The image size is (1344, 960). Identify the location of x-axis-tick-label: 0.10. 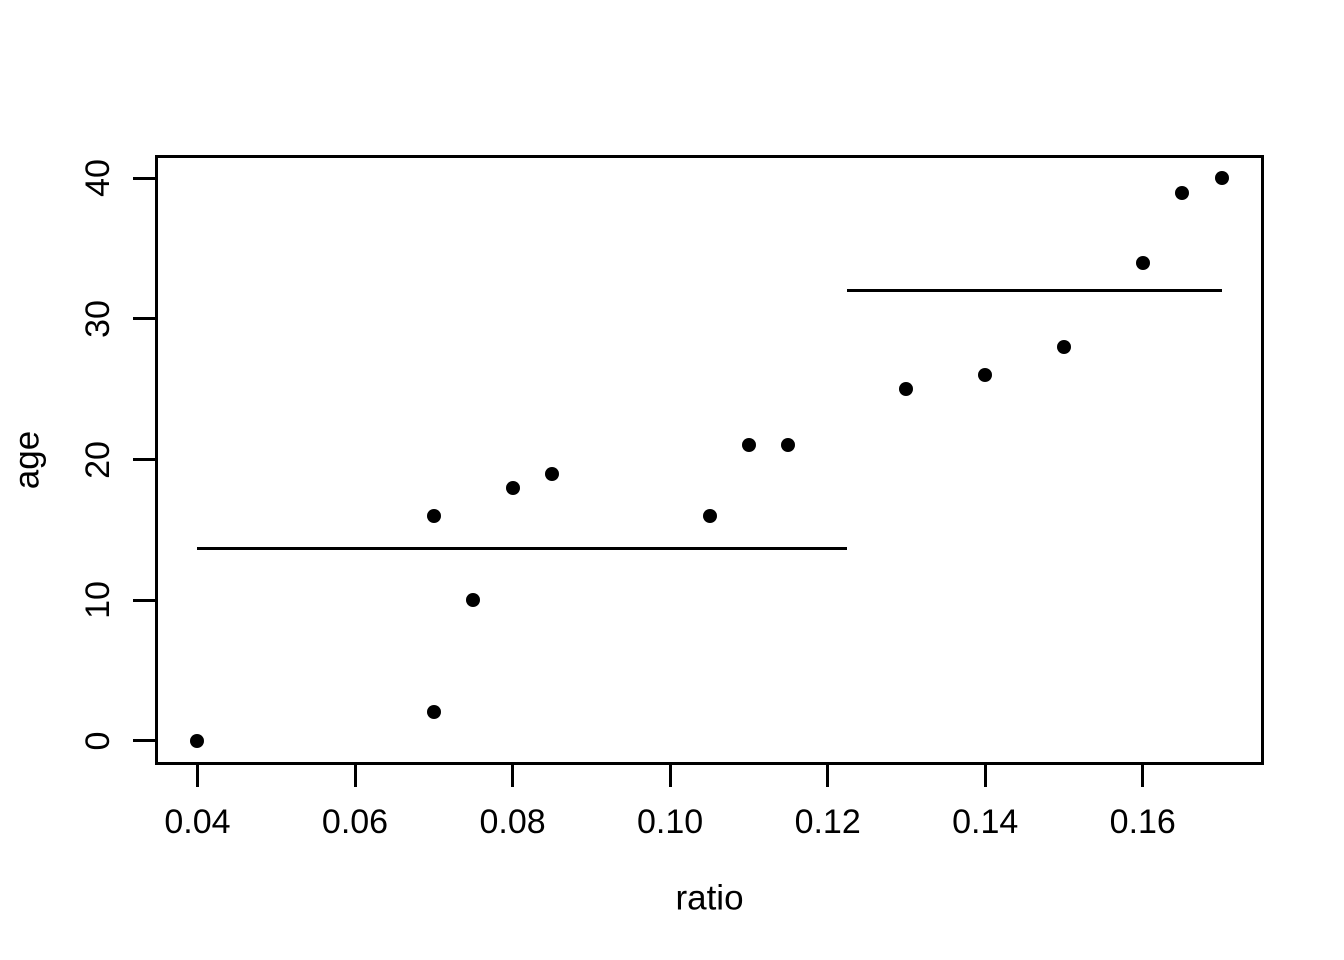
(670, 822).